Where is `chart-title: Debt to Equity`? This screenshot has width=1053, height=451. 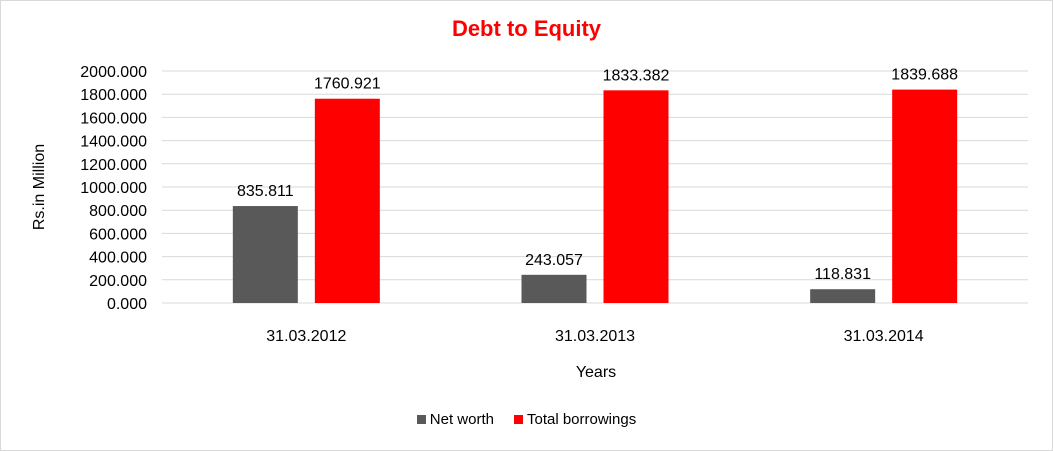 chart-title: Debt to Equity is located at coordinates (526, 28).